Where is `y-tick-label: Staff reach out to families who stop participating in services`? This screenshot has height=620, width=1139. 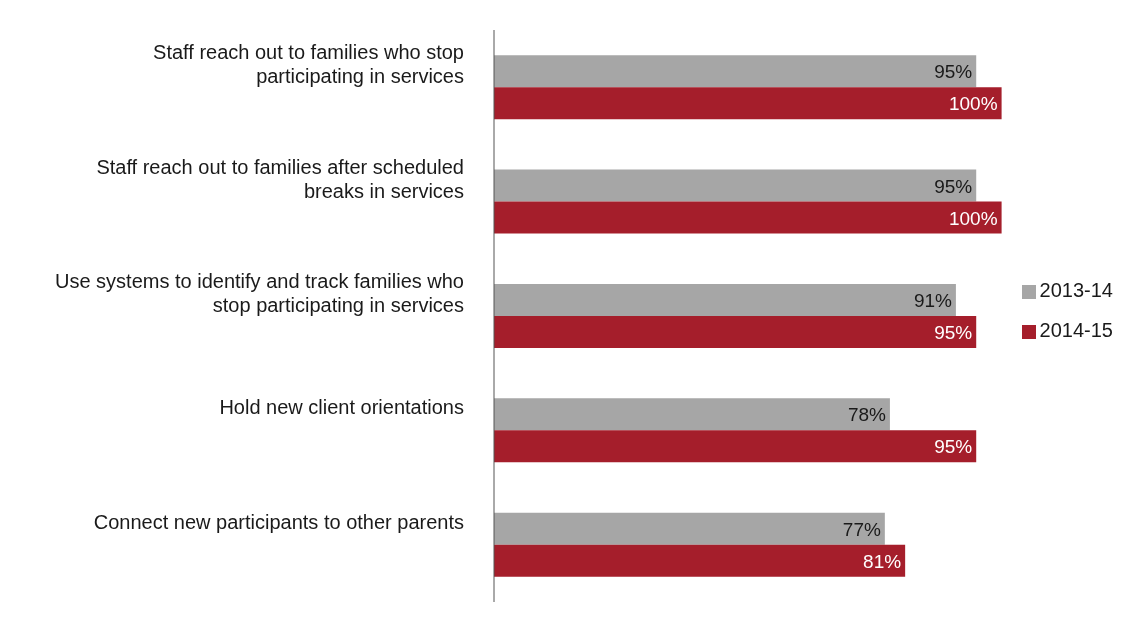 y-tick-label: Staff reach out to families who stop participating in services is located at coordinates (308, 64).